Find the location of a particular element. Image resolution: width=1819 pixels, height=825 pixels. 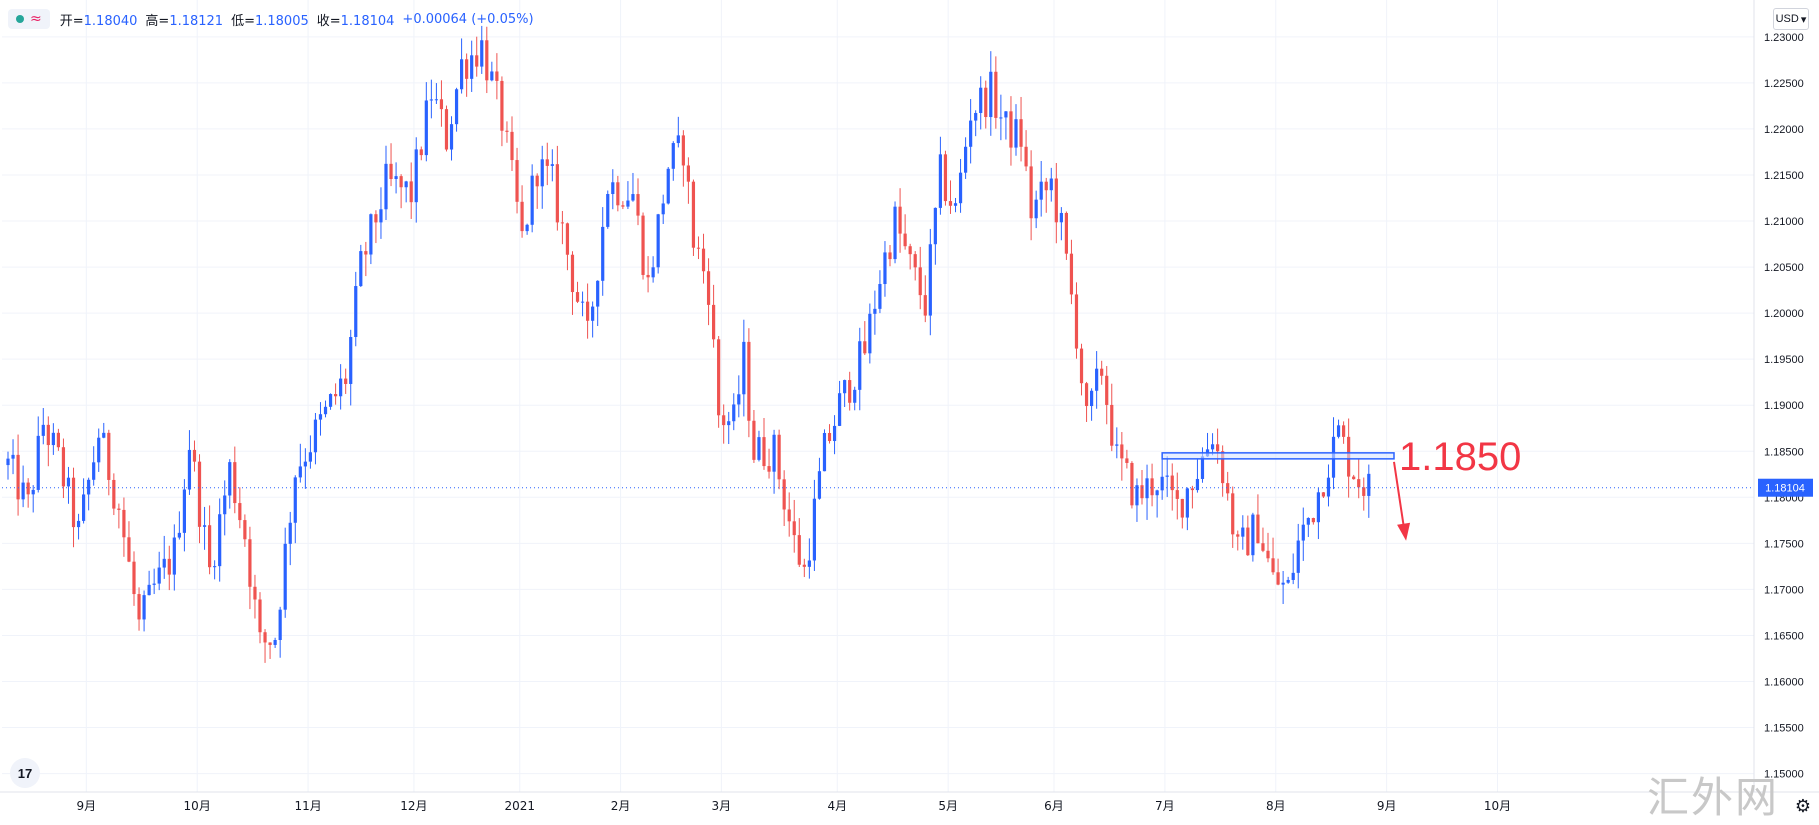

wave-icon: ≈ is located at coordinates (36, 19).